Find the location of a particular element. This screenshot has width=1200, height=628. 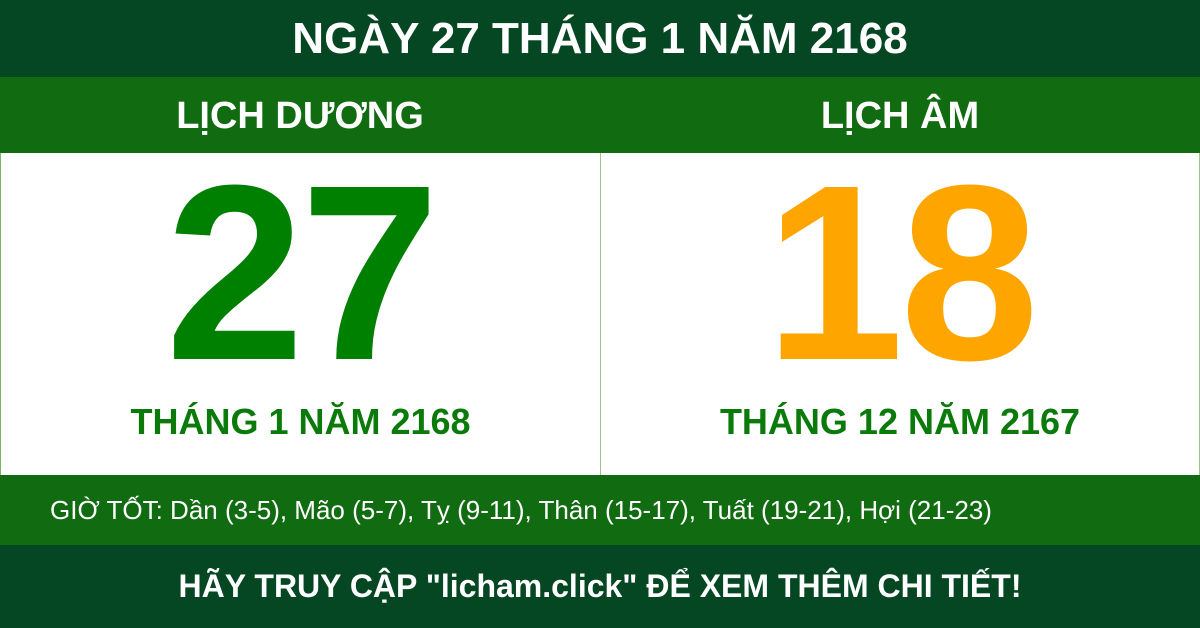

title-bar: NGÀY 27 THÁNG 1 NĂM 2168 is located at coordinates (600, 38).